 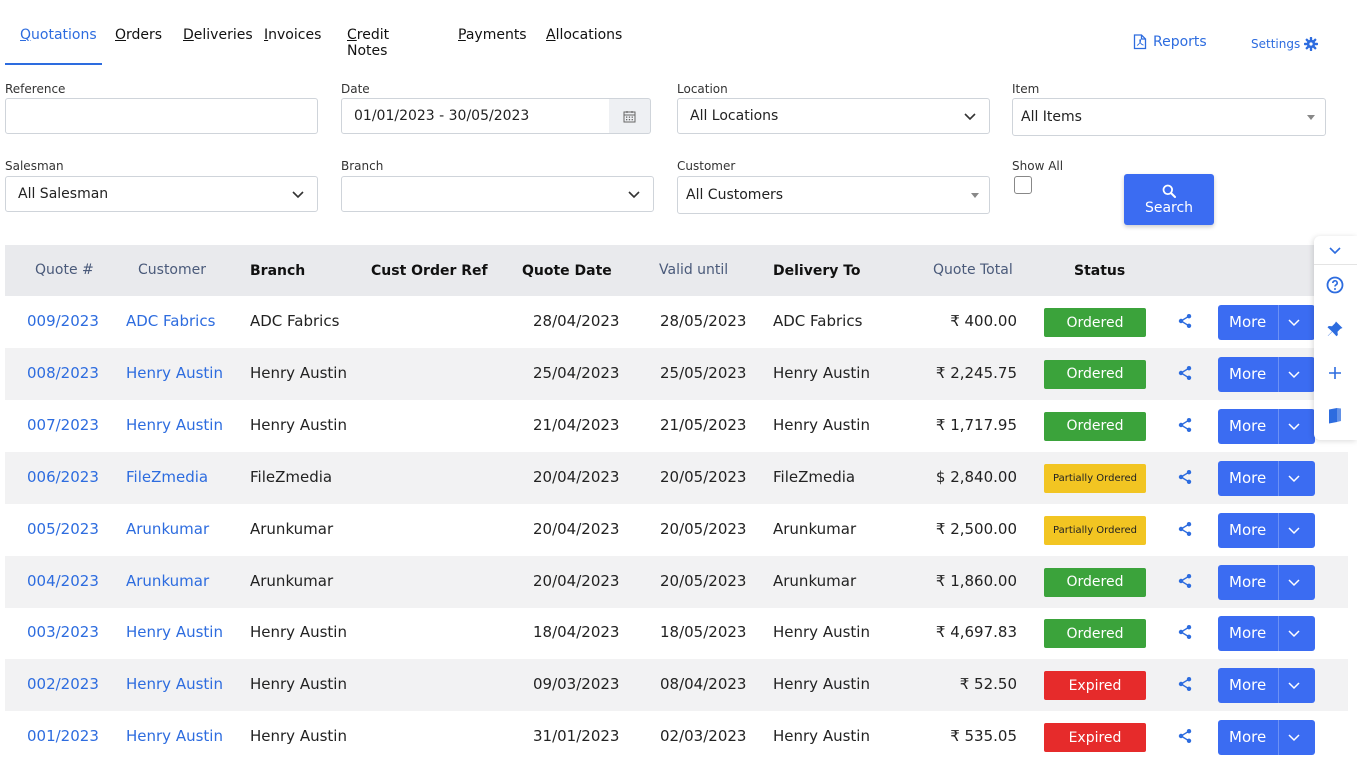 What do you see at coordinates (63, 580) in the screenshot?
I see `quote-number-link: 004/2023` at bounding box center [63, 580].